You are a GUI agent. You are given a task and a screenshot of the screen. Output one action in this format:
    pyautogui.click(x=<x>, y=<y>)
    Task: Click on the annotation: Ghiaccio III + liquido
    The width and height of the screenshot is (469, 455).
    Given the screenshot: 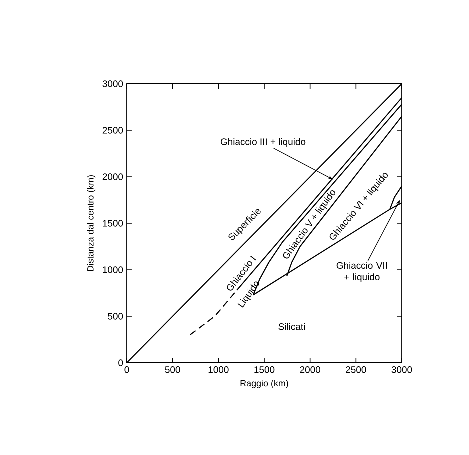 What is the action you would take?
    pyautogui.click(x=263, y=143)
    